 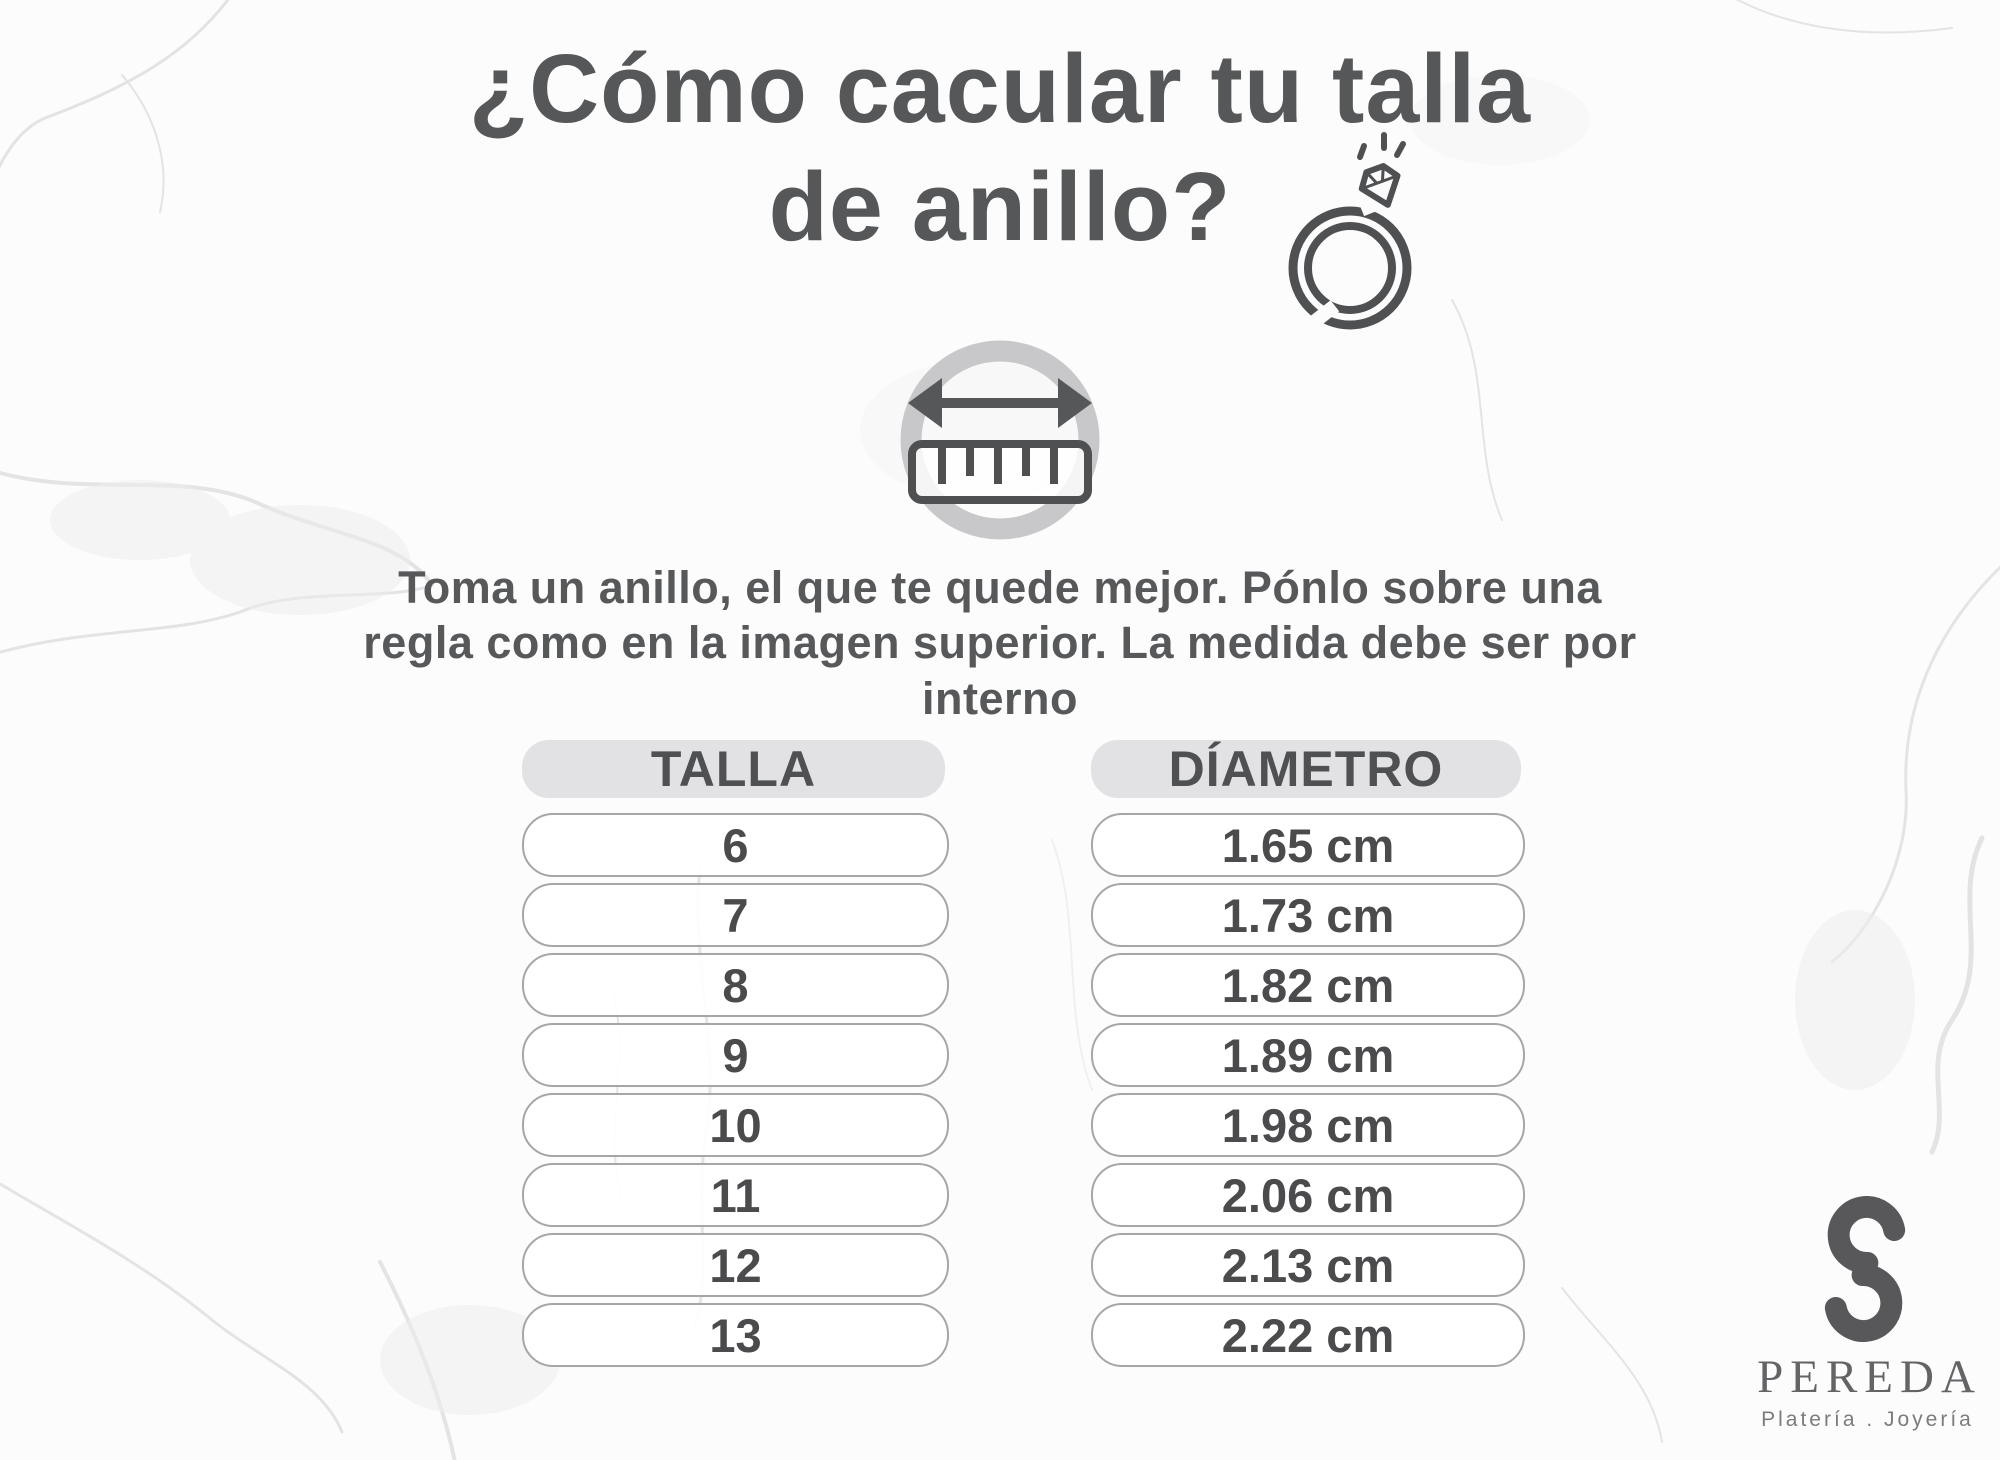 I want to click on diameter-column-header: DÍAMETRO, so click(x=1306, y=769).